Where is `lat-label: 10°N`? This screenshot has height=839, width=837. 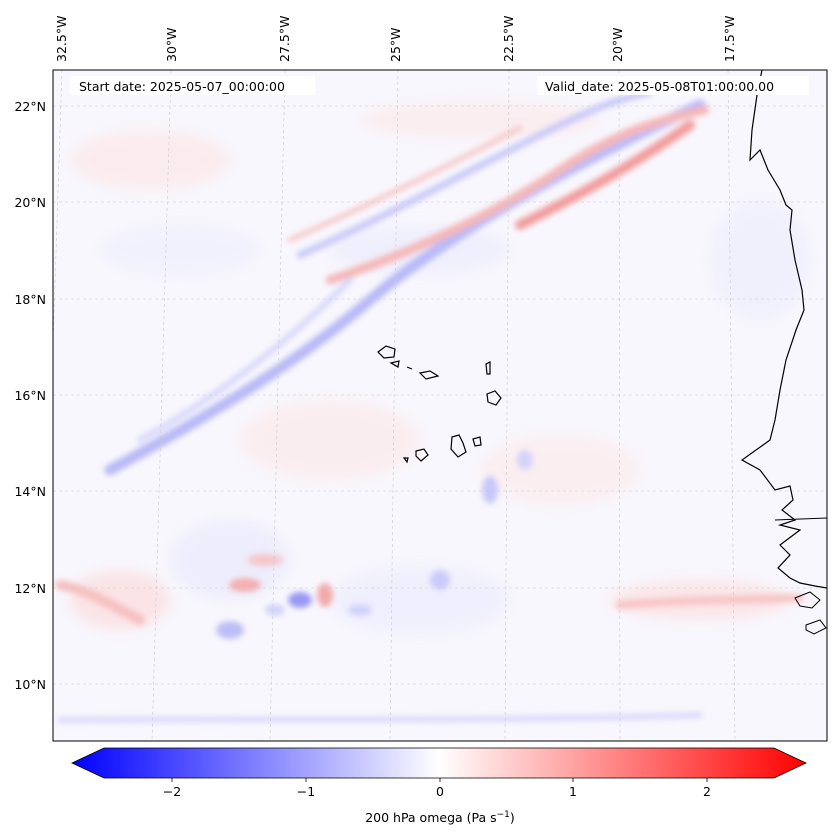
lat-label: 10°N is located at coordinates (30, 684).